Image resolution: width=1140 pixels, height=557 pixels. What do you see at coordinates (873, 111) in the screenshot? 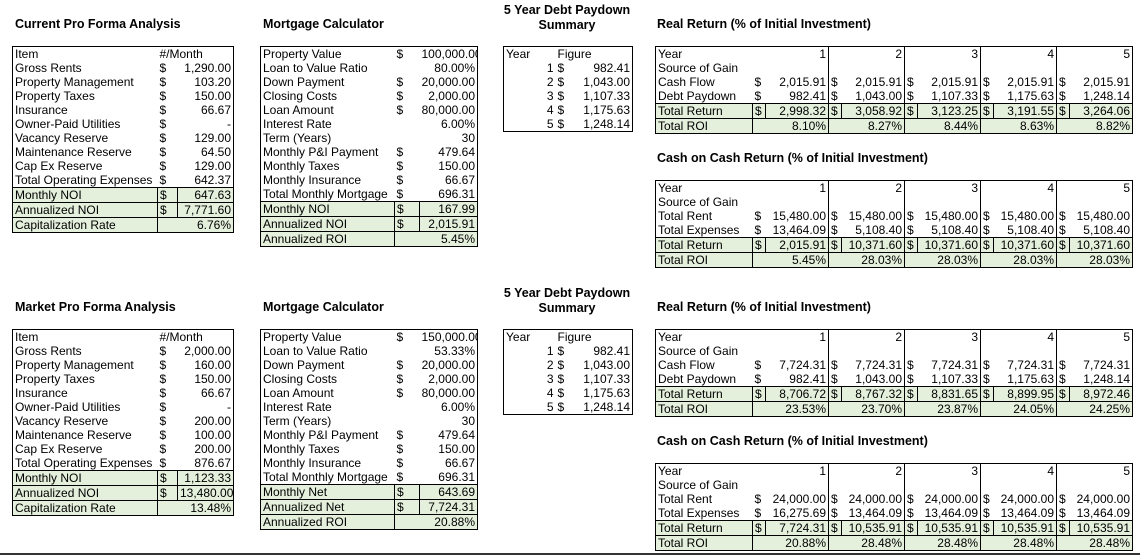
I see `cell: 3,058.92` at bounding box center [873, 111].